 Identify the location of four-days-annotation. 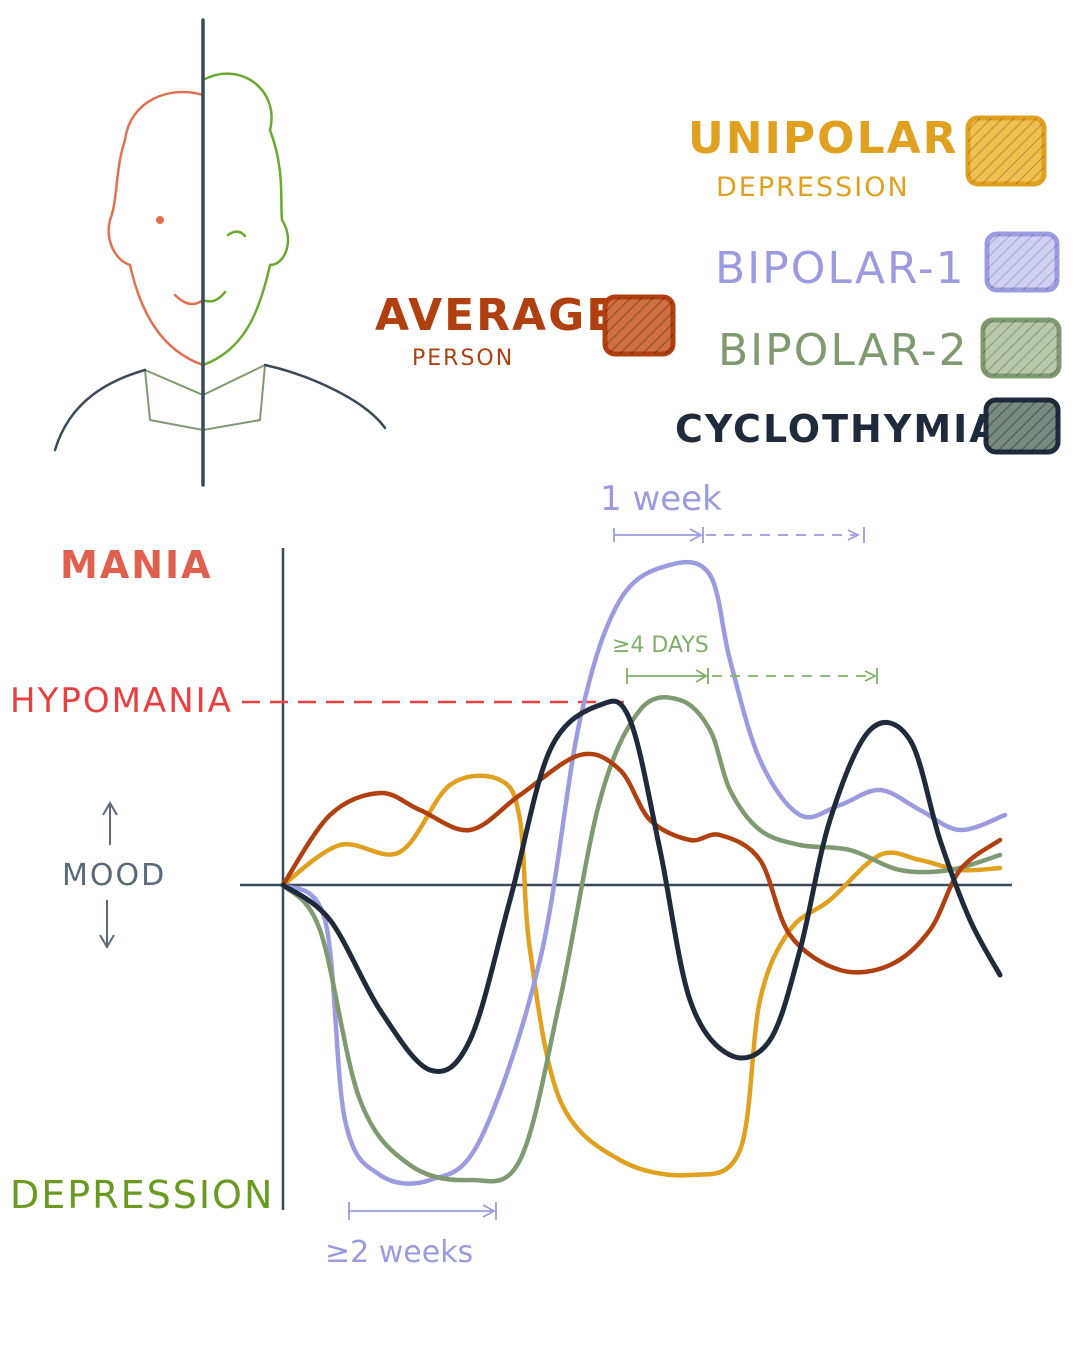
(752, 676).